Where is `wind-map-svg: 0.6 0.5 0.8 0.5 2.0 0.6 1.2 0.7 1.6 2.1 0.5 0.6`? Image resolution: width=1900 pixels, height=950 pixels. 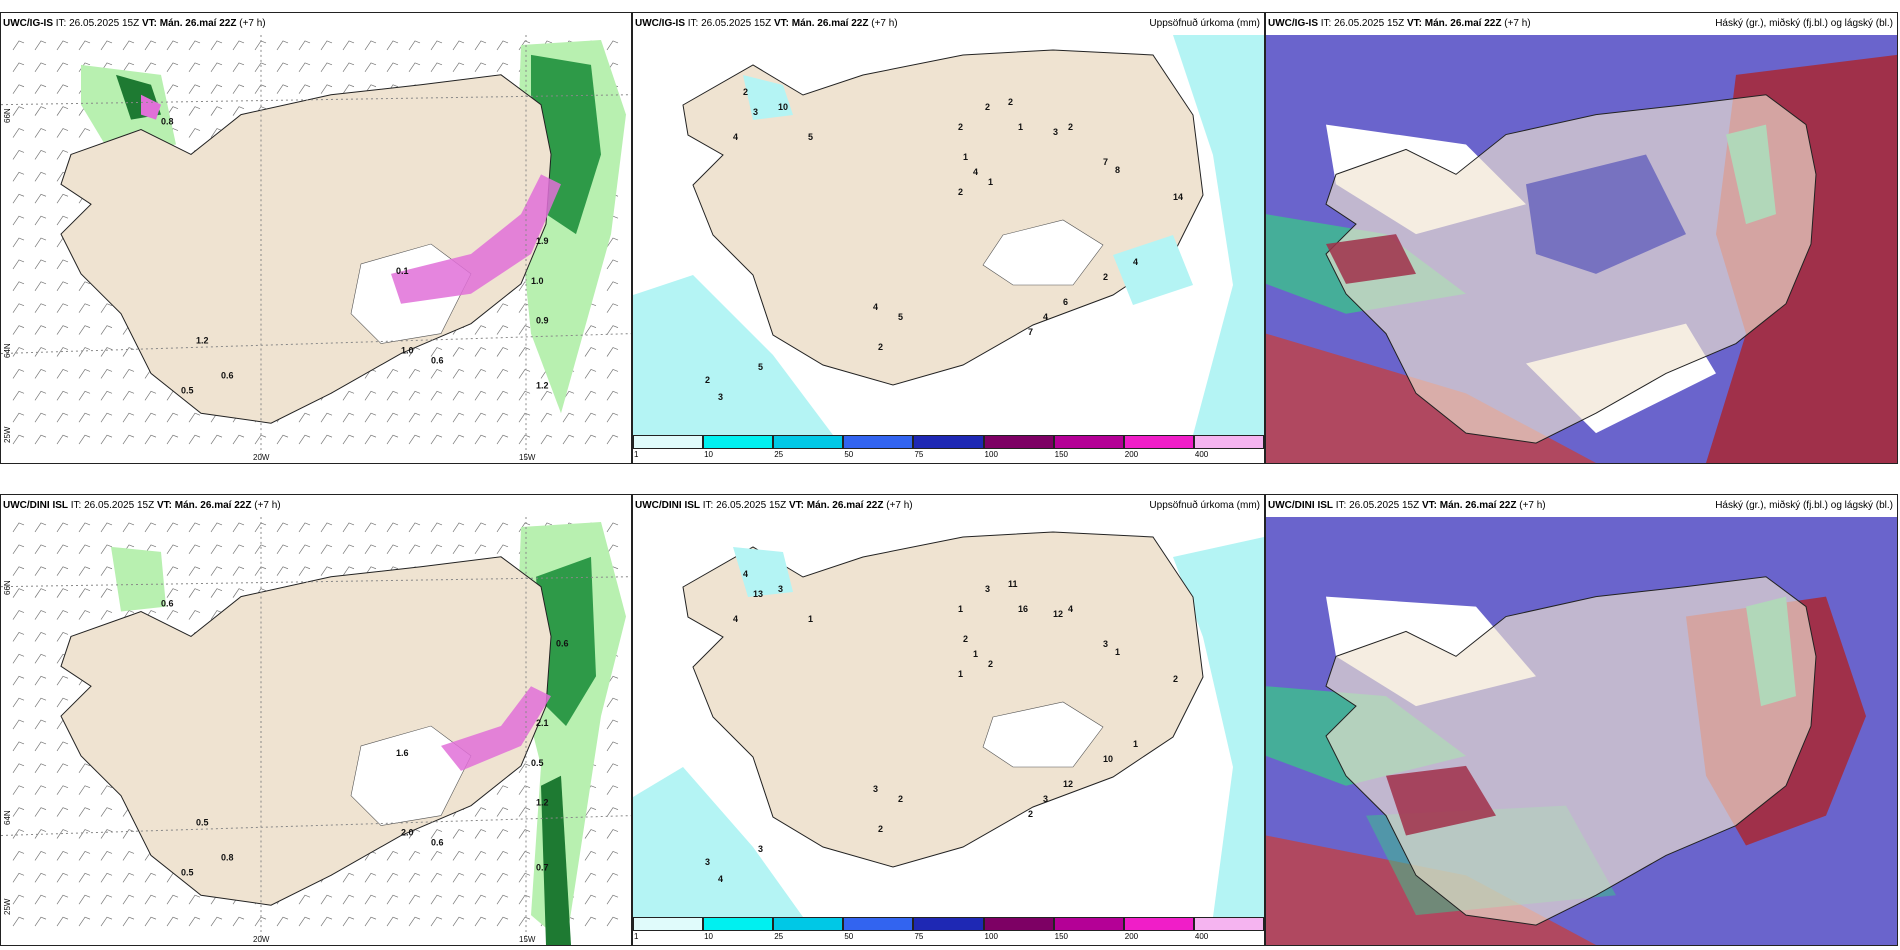
wind-map-svg: 0.6 0.5 0.8 0.5 2.0 0.6 1.2 0.7 1.6 2.1 0.5 0.6 is located at coordinates (316, 731).